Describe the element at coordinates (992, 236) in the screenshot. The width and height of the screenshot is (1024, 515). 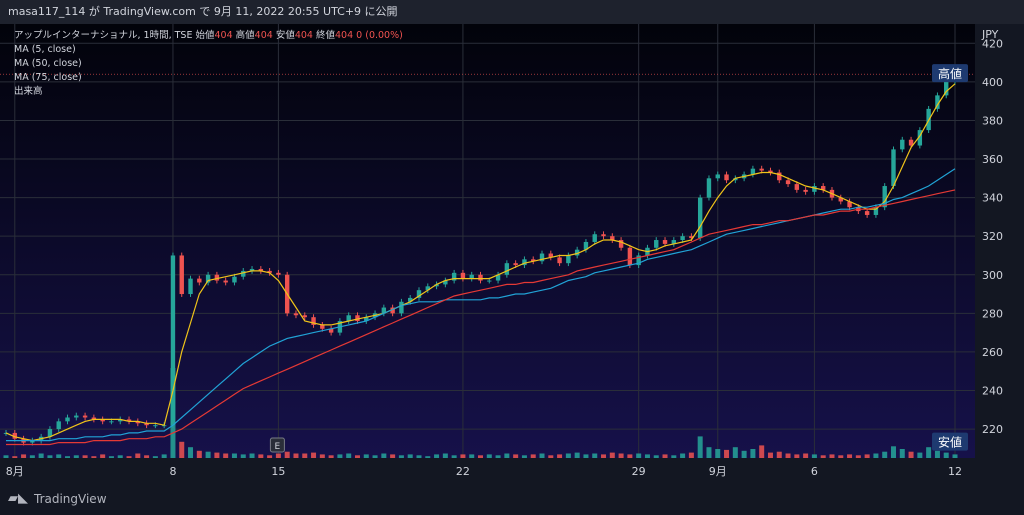
I see `y-tick-label: 320` at that location.